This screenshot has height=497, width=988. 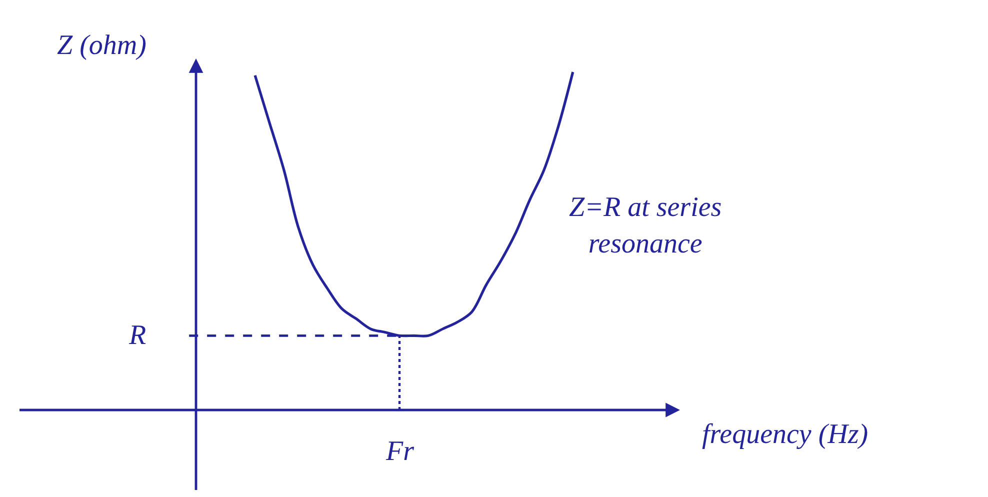 I want to click on y-axis-title: Z (ohm), so click(x=101, y=45).